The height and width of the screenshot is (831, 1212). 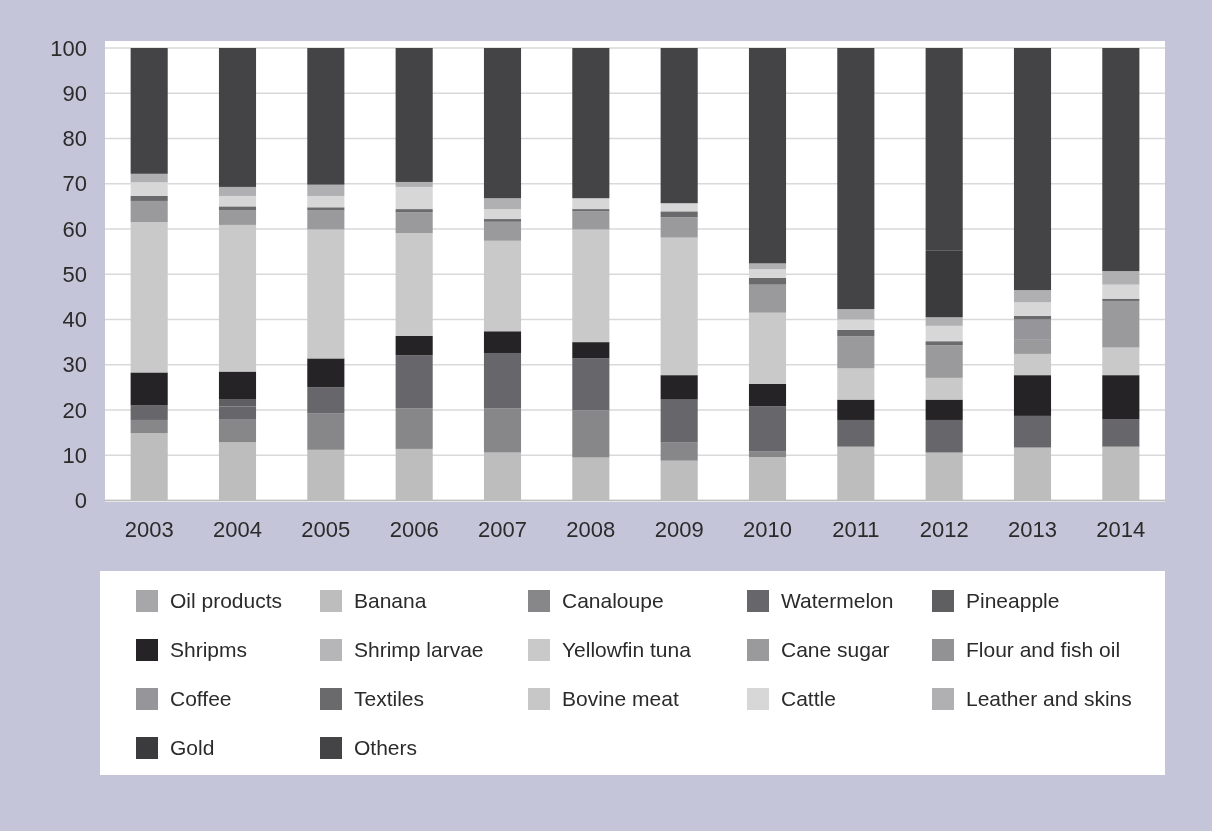 What do you see at coordinates (1032, 529) in the screenshot?
I see `x-tick-label: 2013` at bounding box center [1032, 529].